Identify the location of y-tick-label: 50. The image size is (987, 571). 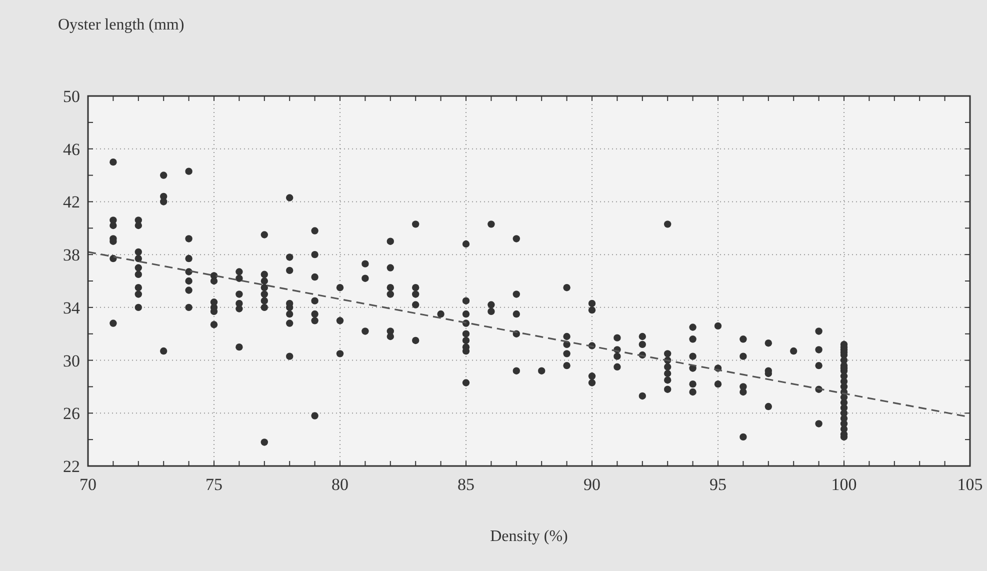
(71, 96).